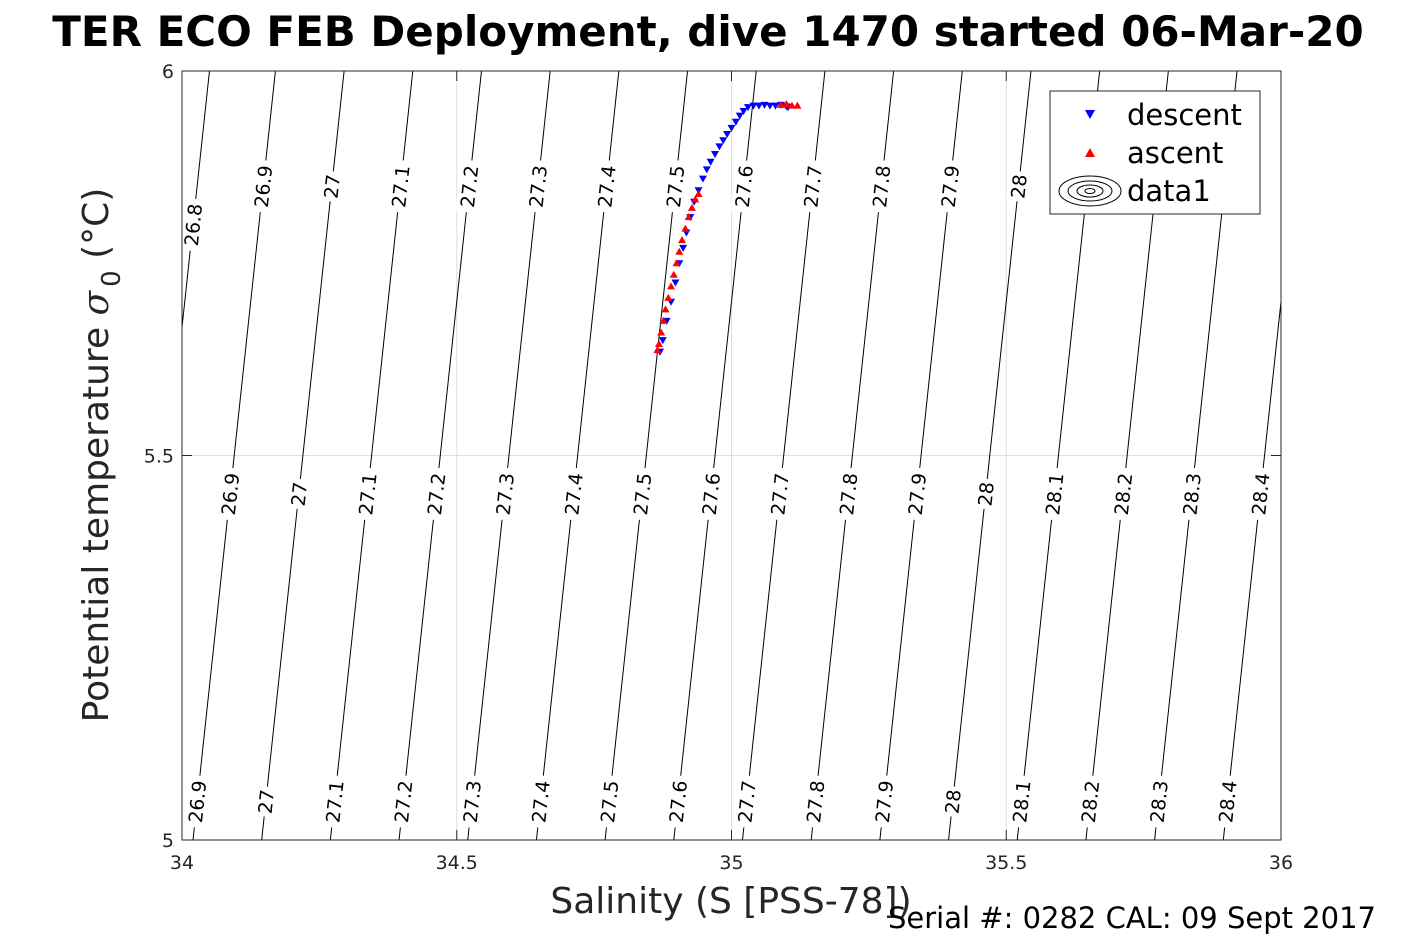 This screenshot has height=945, width=1417. I want to click on isopycnal-label: 27, so click(332, 186).